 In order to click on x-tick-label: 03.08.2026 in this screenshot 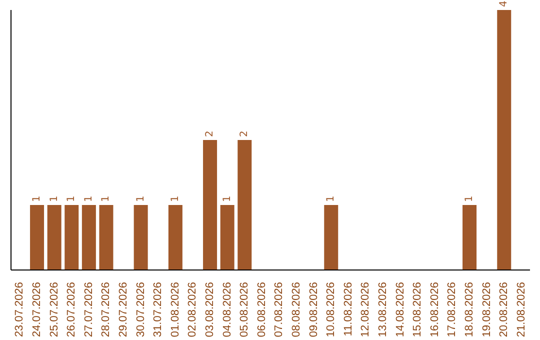, I will do `click(210, 310)`.